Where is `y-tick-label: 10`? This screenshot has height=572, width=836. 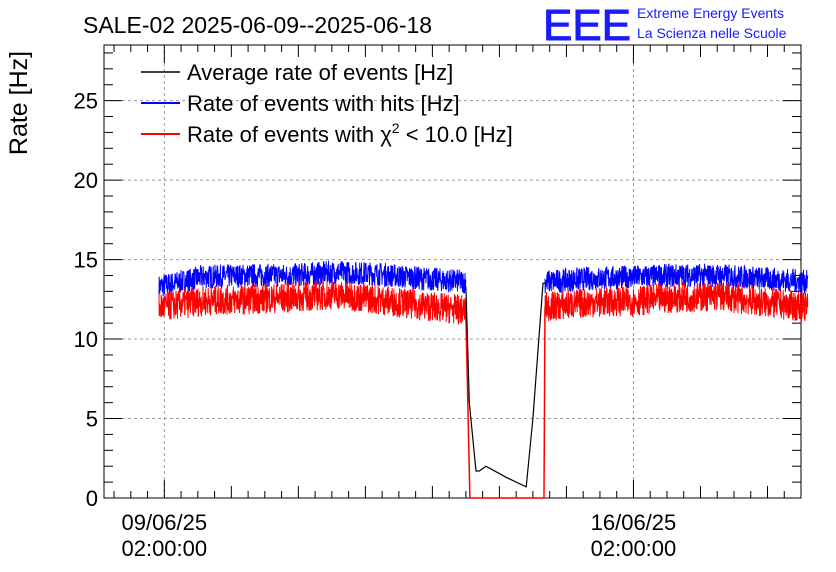
y-tick-label: 10 is located at coordinates (86, 339).